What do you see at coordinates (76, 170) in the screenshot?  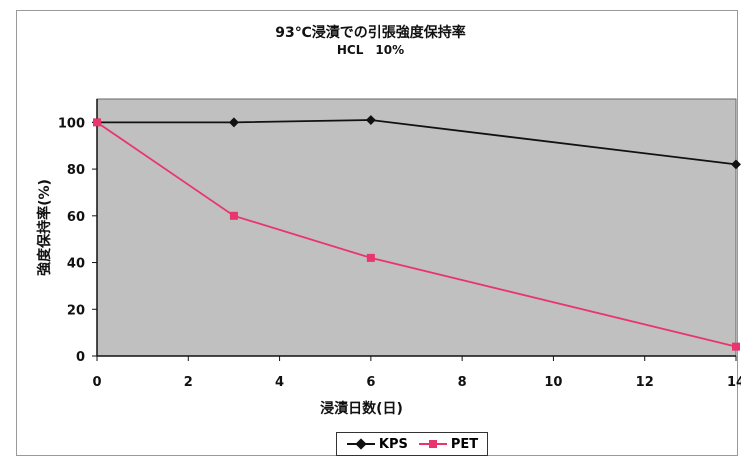 I see `y-tick-label: 80` at bounding box center [76, 170].